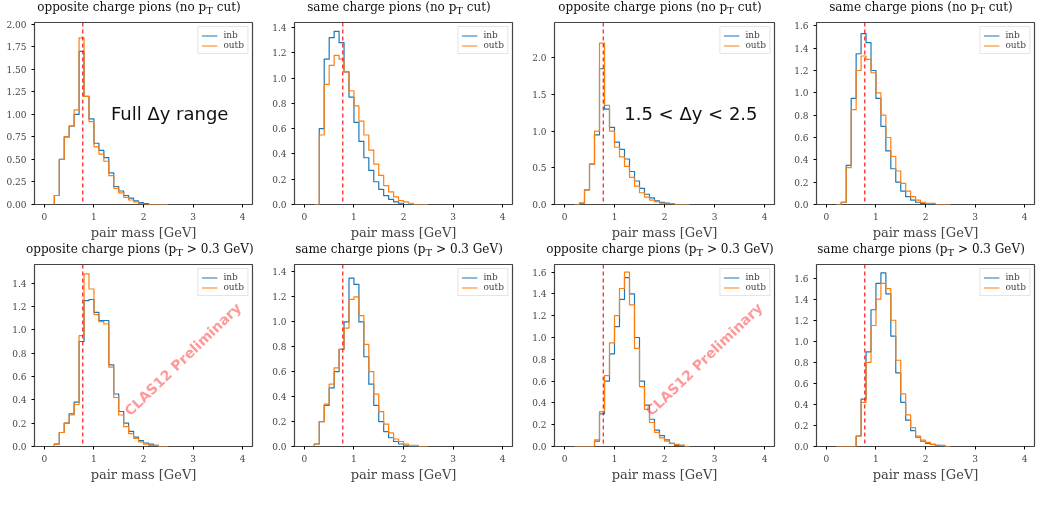 This screenshot has width=1042, height=520. What do you see at coordinates (660, 251) in the screenshot?
I see `chart-title: opposite charge pions (p$_{T}$ > 0.3 GeV)` at bounding box center [660, 251].